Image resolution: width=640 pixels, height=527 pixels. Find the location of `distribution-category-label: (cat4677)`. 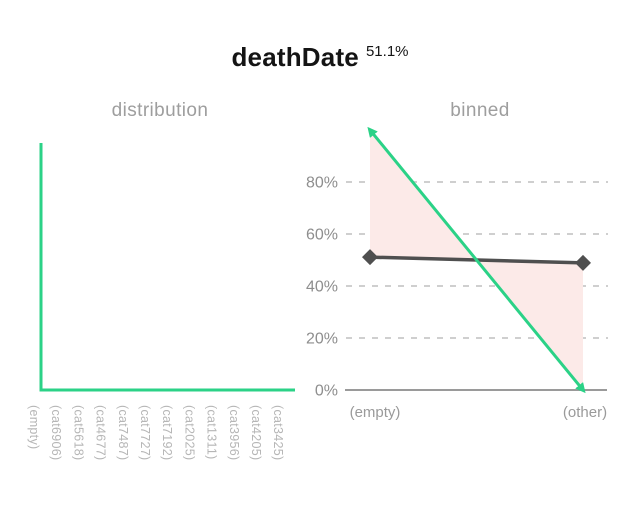

distribution-category-label: (cat4677) is located at coordinates (100, 433).